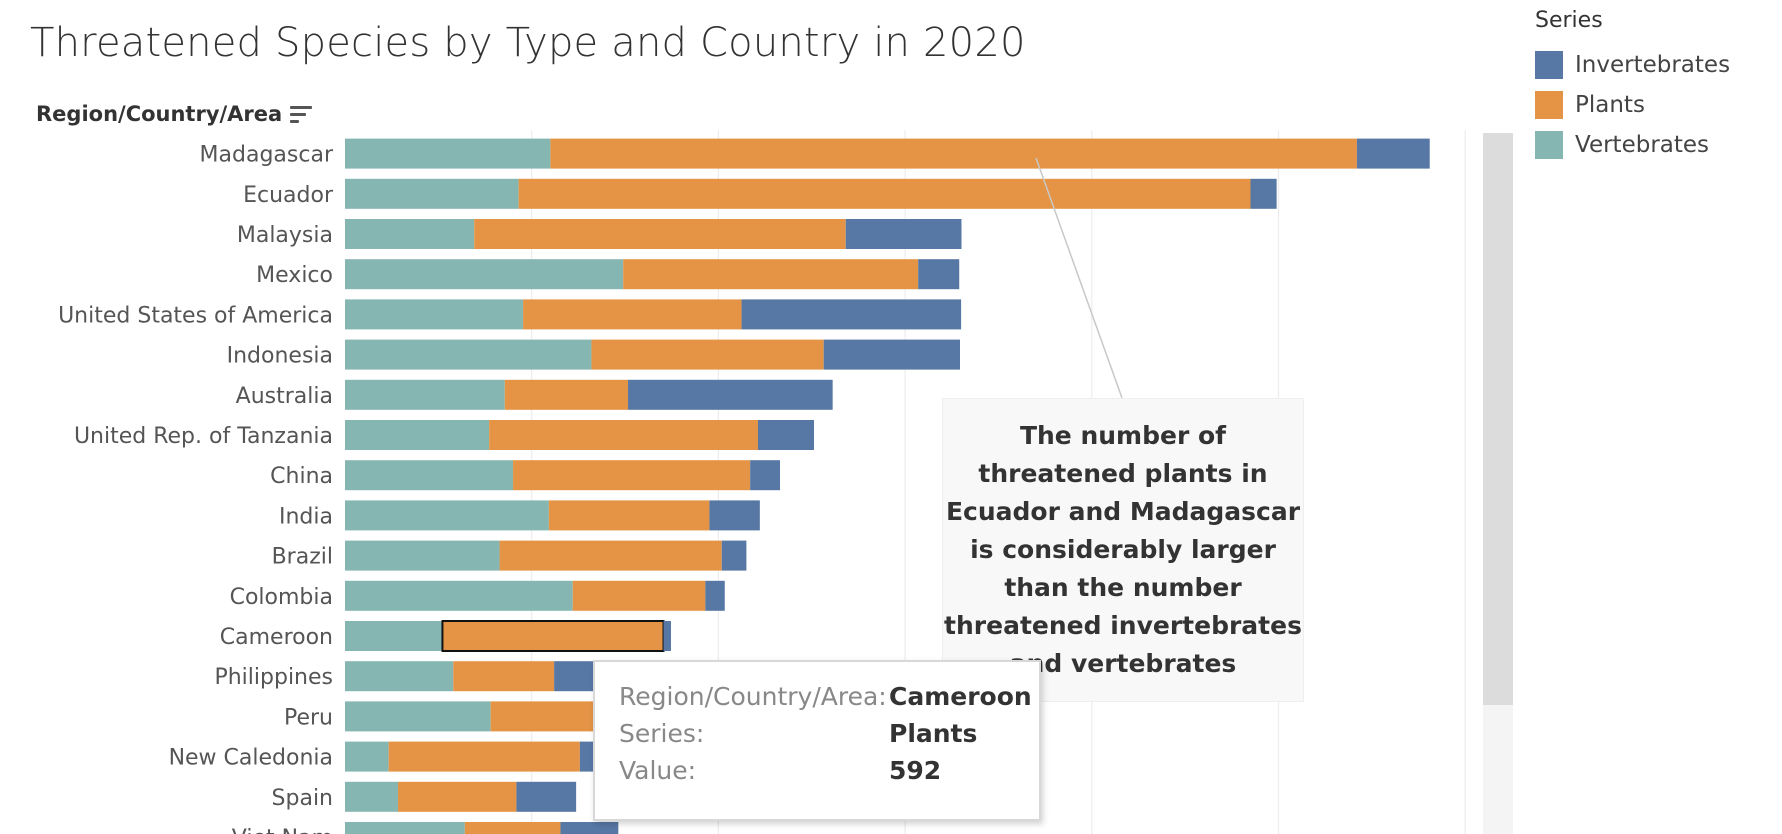  I want to click on annotation-leader-line, so click(1079, 278).